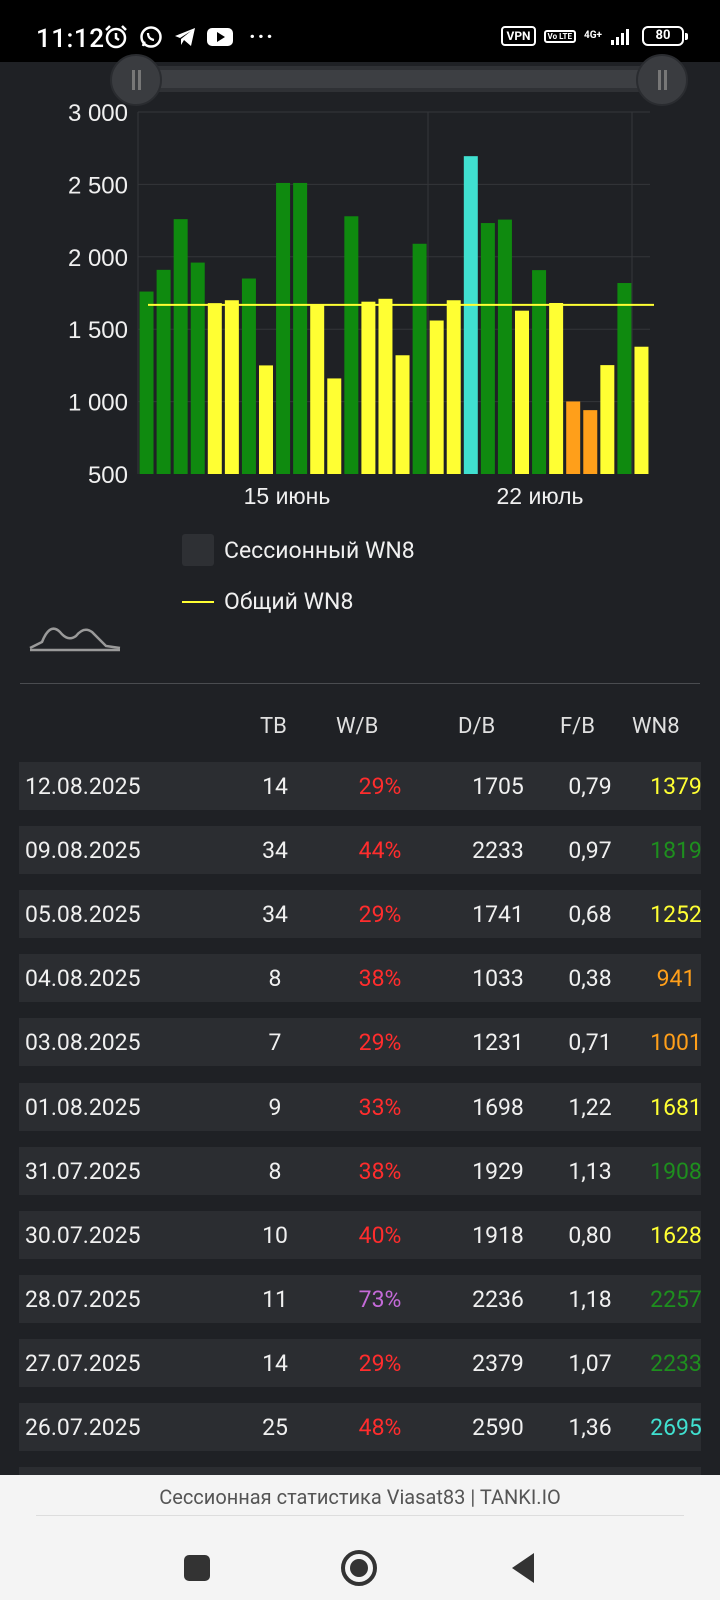 The image size is (720, 1600). Describe the element at coordinates (662, 80) in the screenshot. I see `range-slider-right-handle` at that location.